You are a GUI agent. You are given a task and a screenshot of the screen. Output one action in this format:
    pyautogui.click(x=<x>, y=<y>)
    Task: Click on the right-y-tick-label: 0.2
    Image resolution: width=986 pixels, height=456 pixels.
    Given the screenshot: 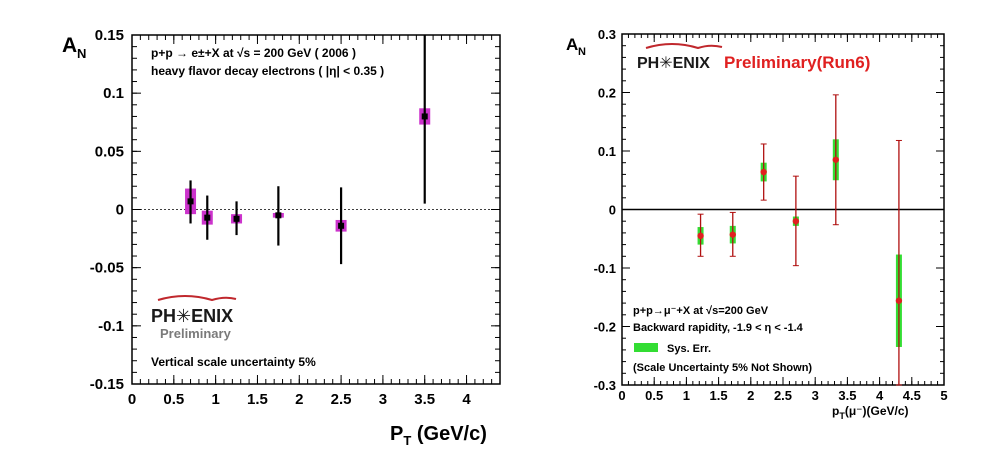 What is the action you would take?
    pyautogui.click(x=607, y=93)
    